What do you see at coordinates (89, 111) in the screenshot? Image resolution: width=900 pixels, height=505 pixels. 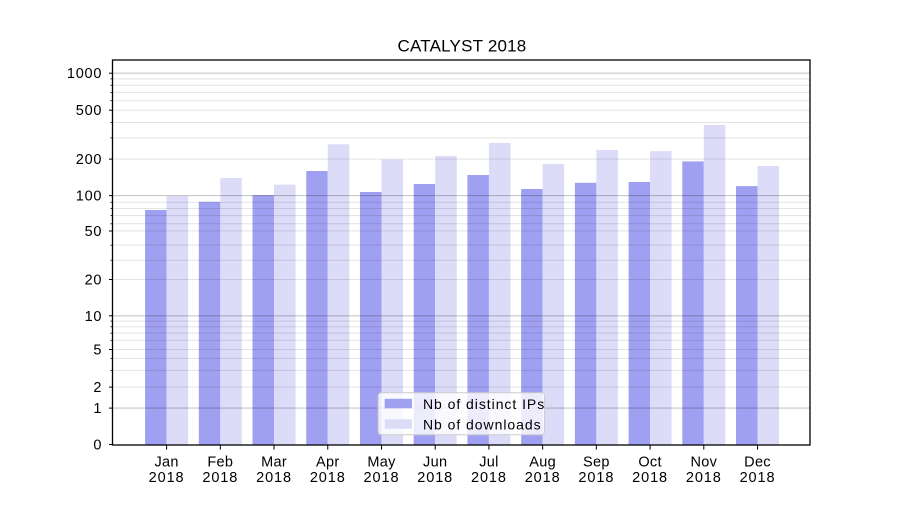 I see `svg-text: 500` at bounding box center [89, 111].